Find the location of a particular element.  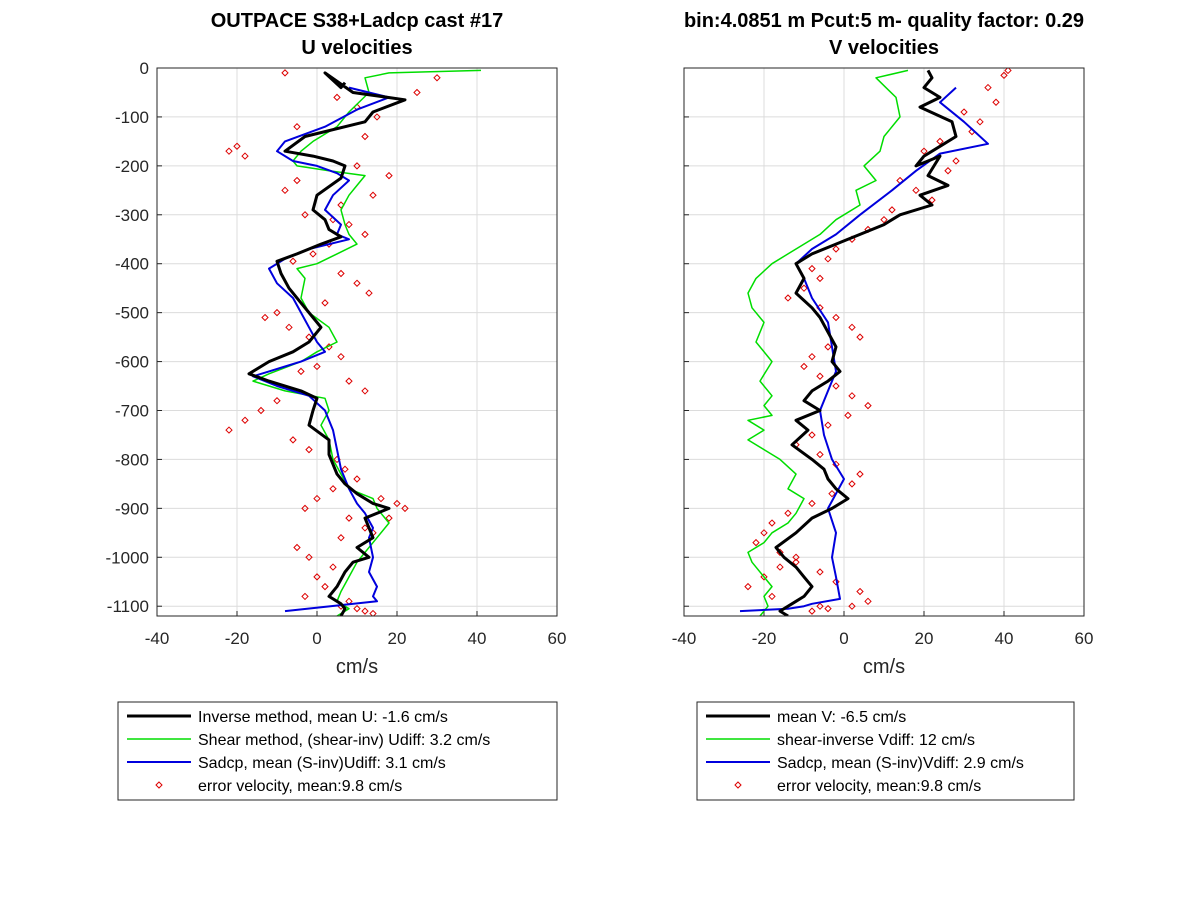

u-y-tick-label: -200 is located at coordinates (132, 166).